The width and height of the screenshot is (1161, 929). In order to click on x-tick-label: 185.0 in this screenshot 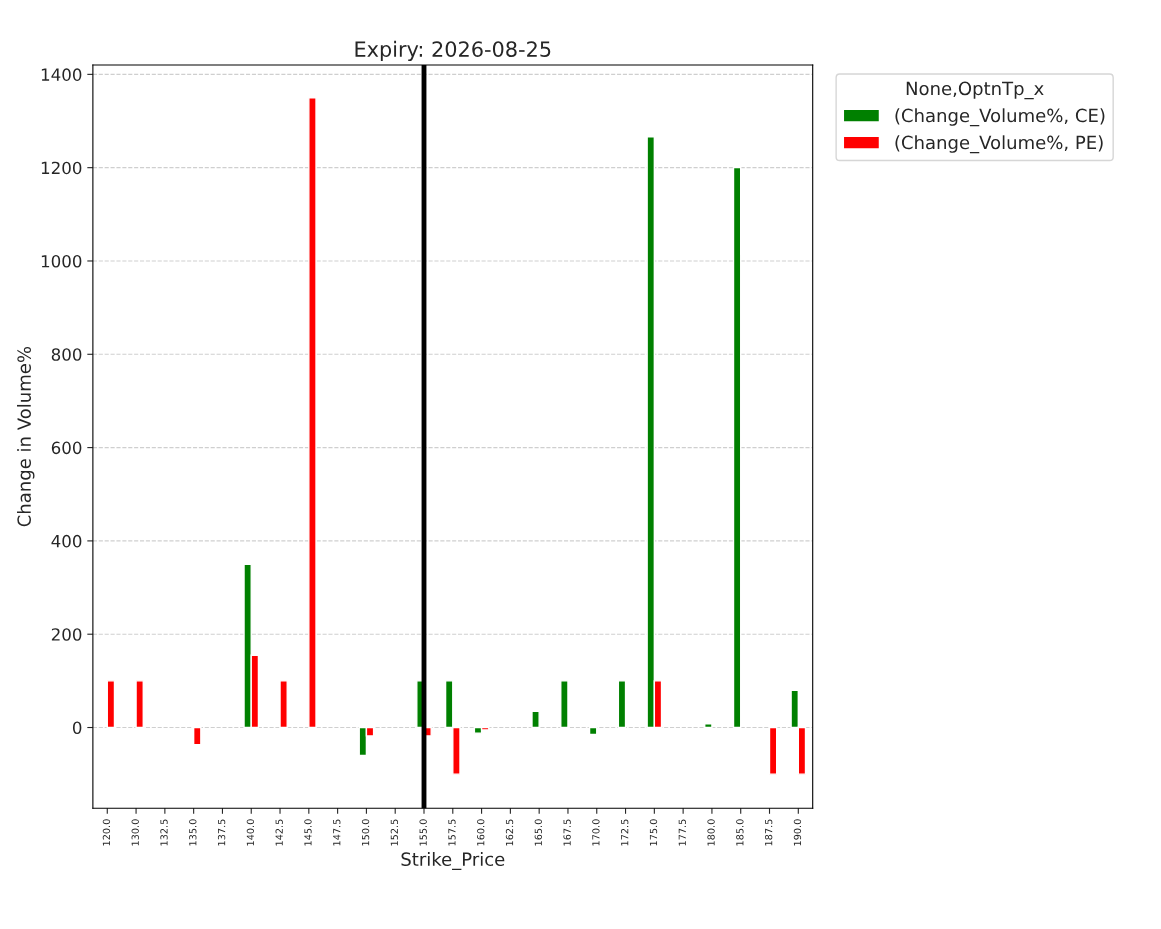, I will do `click(740, 832)`.